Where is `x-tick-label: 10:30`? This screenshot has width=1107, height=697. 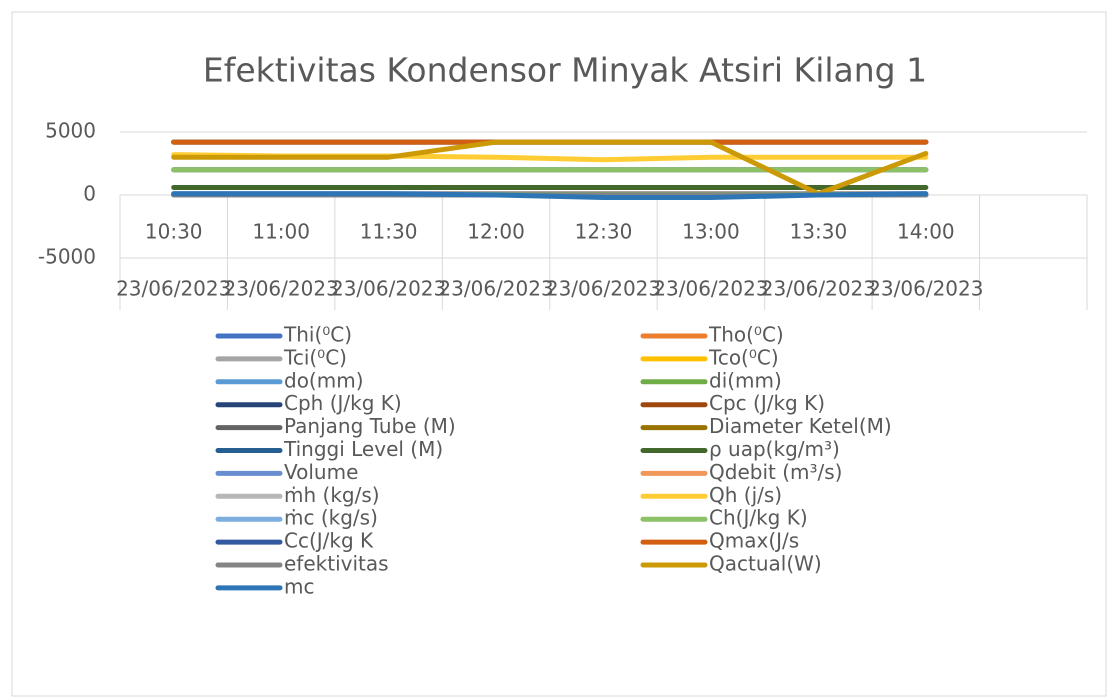 x-tick-label: 10:30 is located at coordinates (174, 232).